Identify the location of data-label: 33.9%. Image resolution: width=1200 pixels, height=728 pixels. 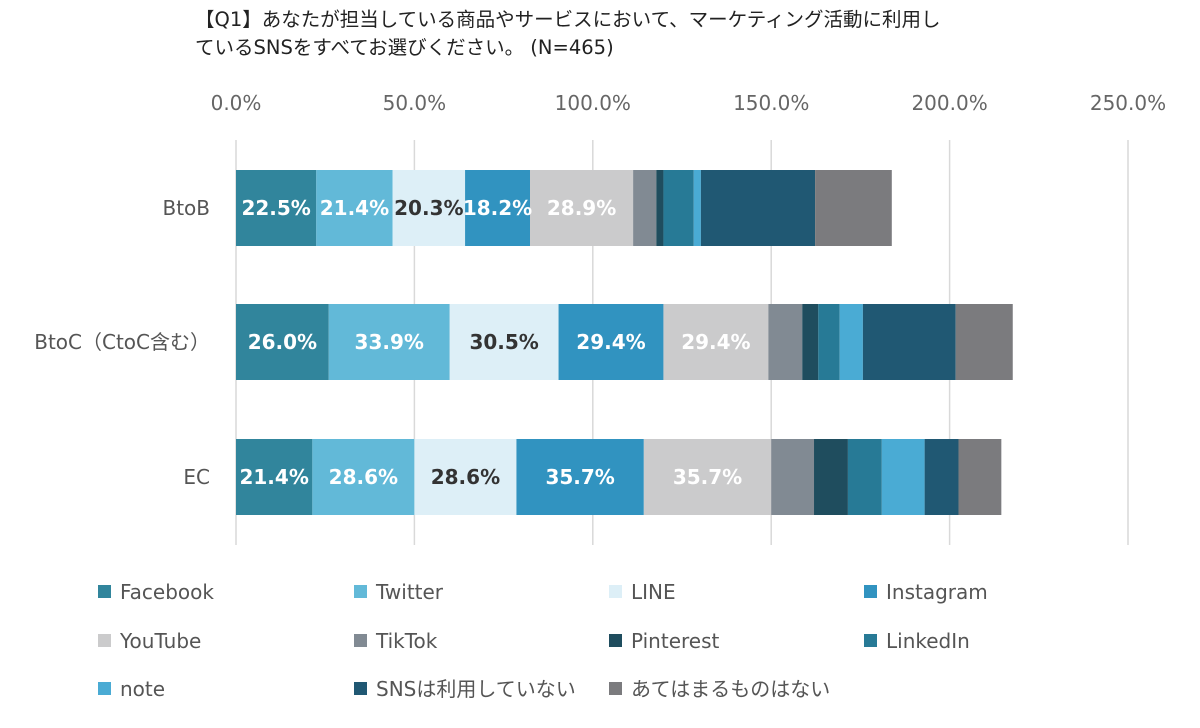
(389, 342).